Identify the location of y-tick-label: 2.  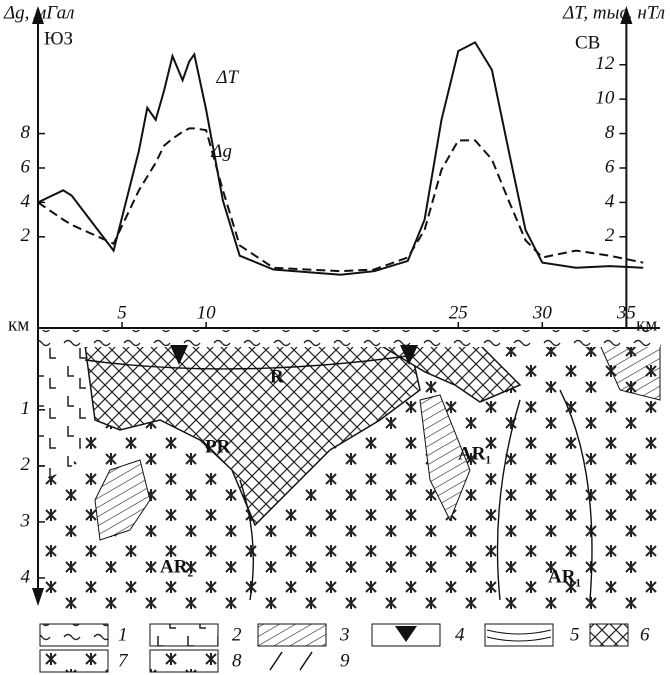
(26, 235).